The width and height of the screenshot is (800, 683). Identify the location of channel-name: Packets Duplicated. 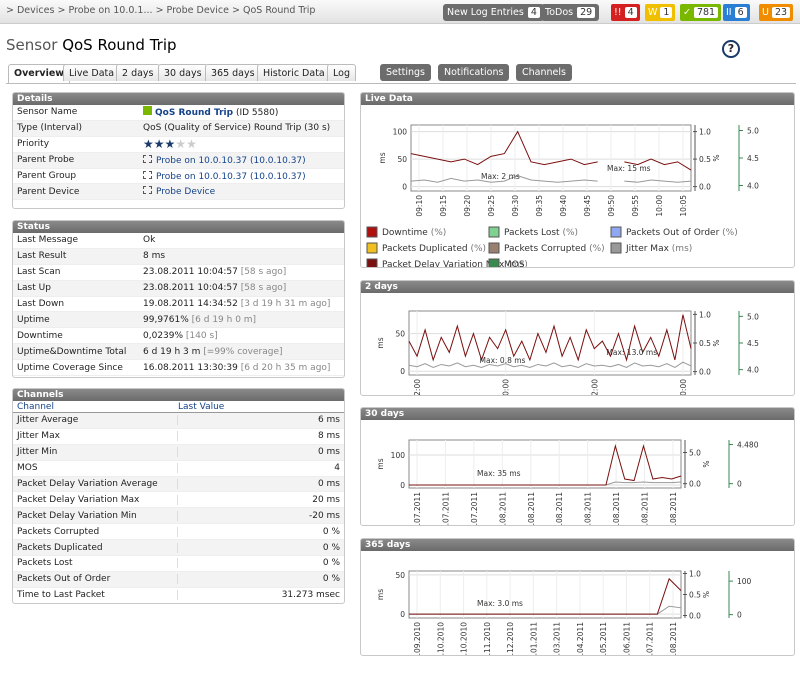
(95, 547).